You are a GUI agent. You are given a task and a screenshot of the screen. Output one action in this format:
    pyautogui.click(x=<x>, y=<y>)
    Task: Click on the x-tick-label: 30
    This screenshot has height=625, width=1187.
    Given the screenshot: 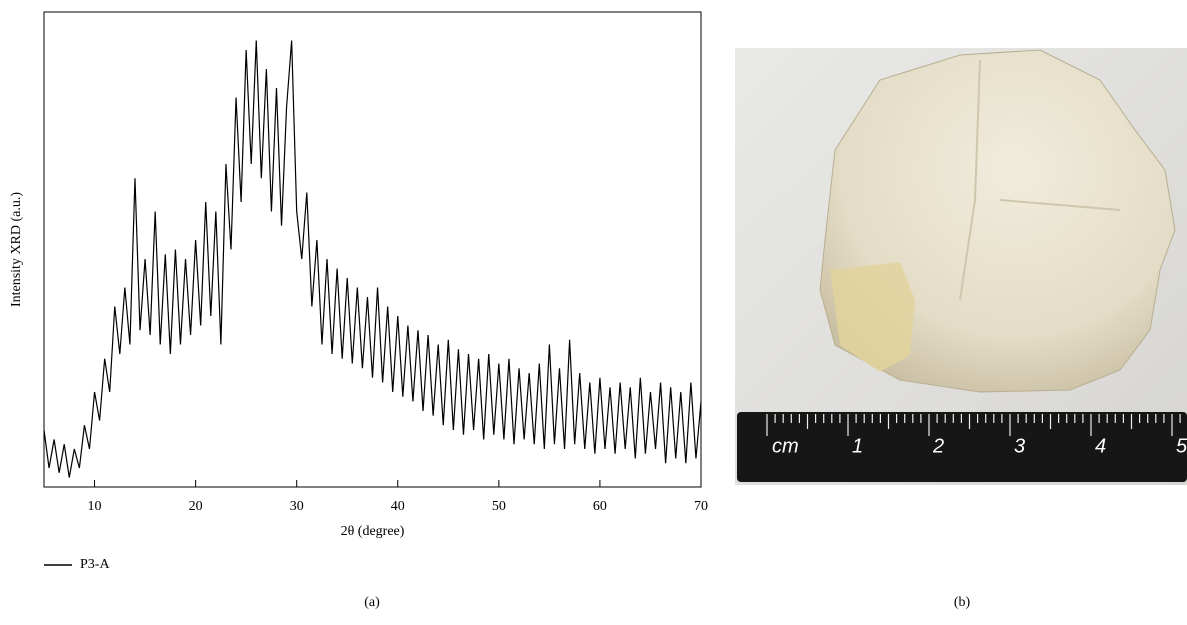 What is the action you would take?
    pyautogui.click(x=297, y=506)
    